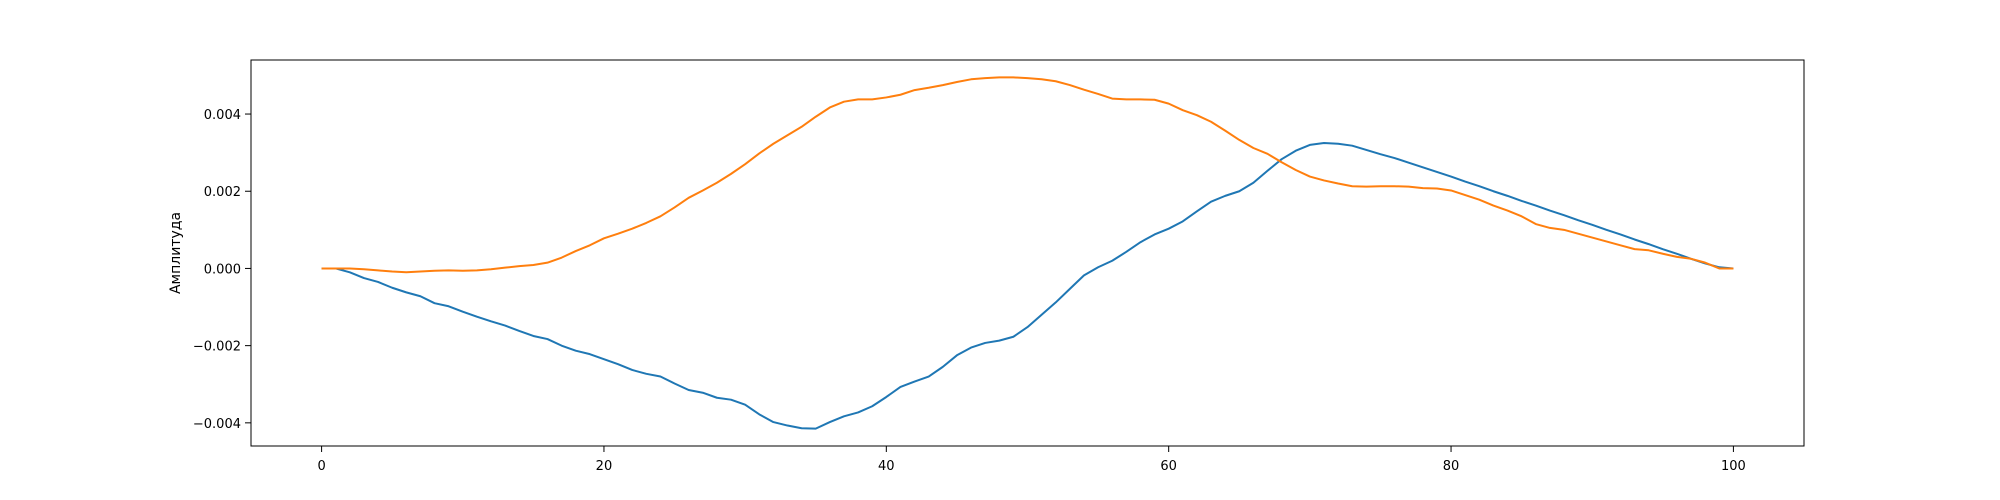 The image size is (2000, 500). What do you see at coordinates (217, 424) in the screenshot?
I see `y-tick-label: −0.004` at bounding box center [217, 424].